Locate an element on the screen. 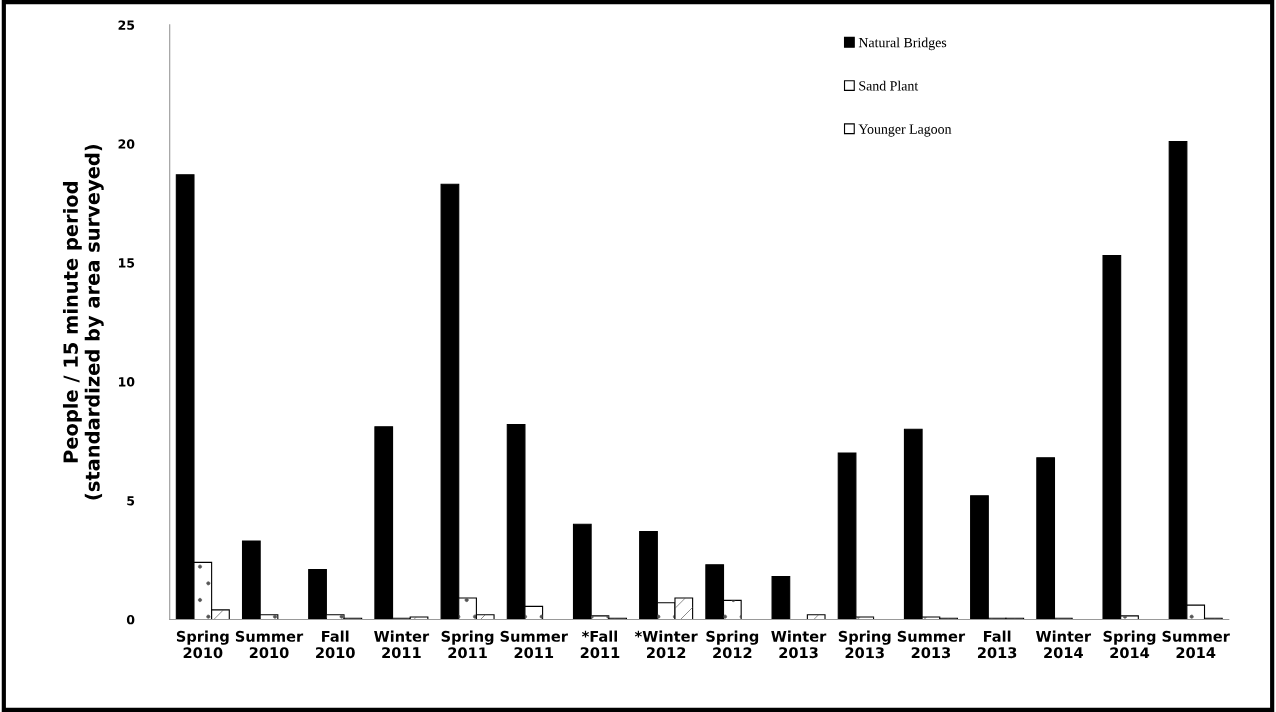  x-tick-label: Summer 2014 is located at coordinates (1196, 644).